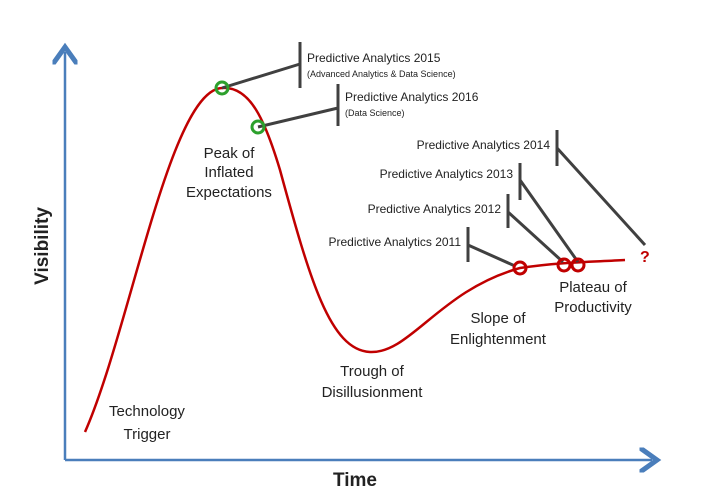  What do you see at coordinates (147, 411) in the screenshot?
I see `phase-label: Technology` at bounding box center [147, 411].